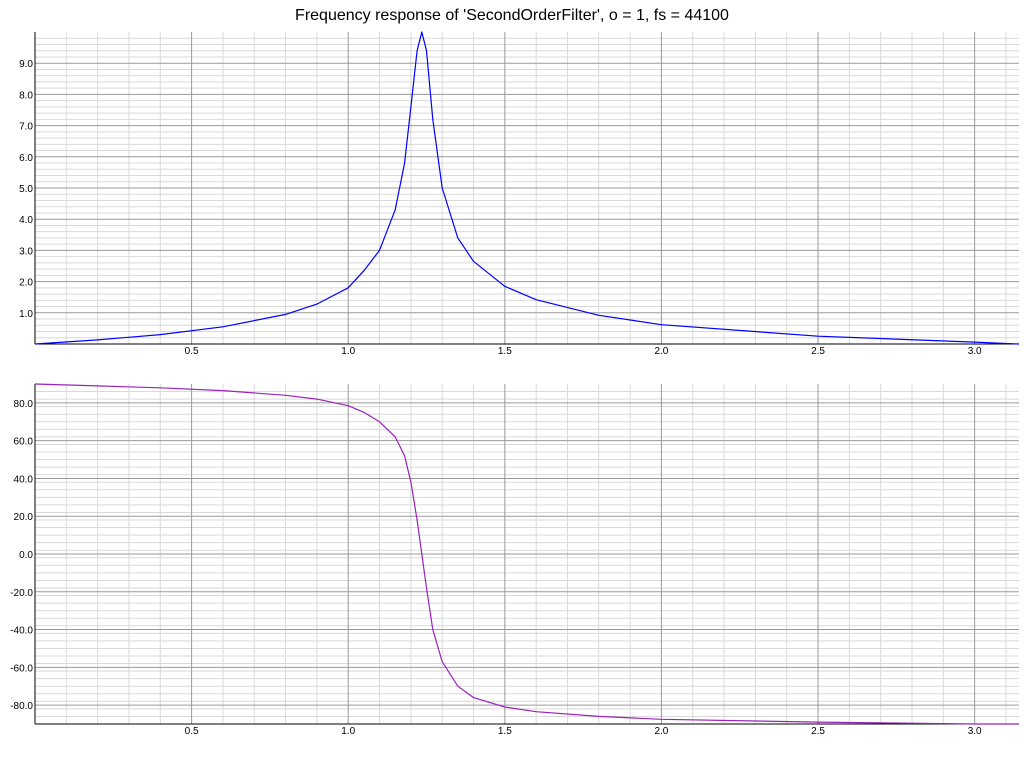 The width and height of the screenshot is (1024, 760). Describe the element at coordinates (661, 731) in the screenshot. I see `phase-x-tick-label: 2.0` at that location.